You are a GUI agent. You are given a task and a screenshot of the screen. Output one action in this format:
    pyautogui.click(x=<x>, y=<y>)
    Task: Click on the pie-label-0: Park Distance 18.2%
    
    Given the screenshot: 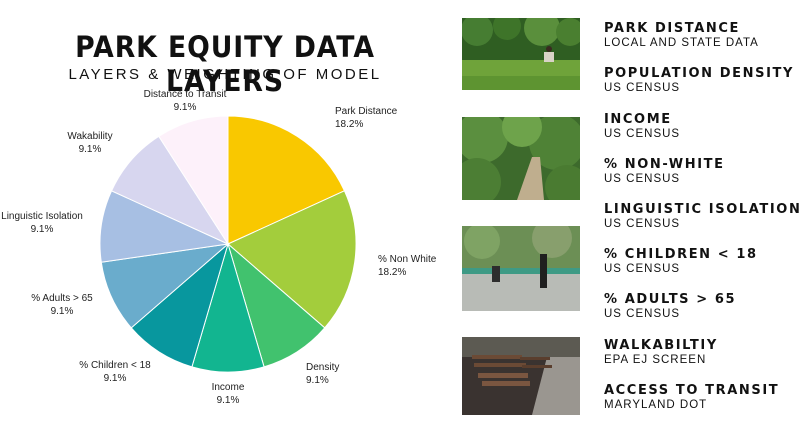 What is the action you would take?
    pyautogui.click(x=366, y=118)
    